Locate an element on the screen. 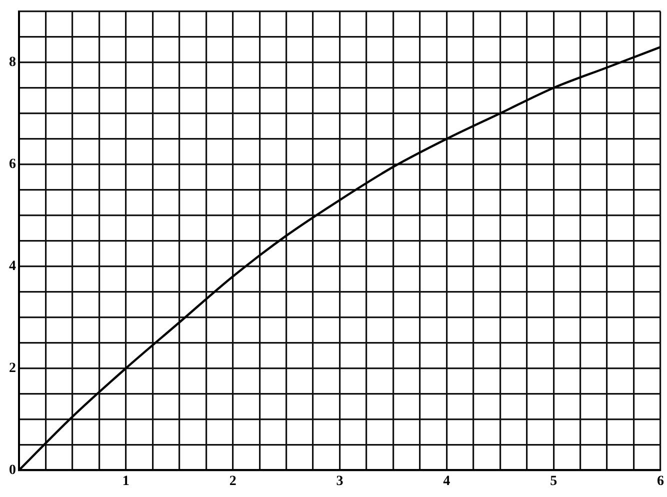  x-tick-label: 1 is located at coordinates (126, 482).